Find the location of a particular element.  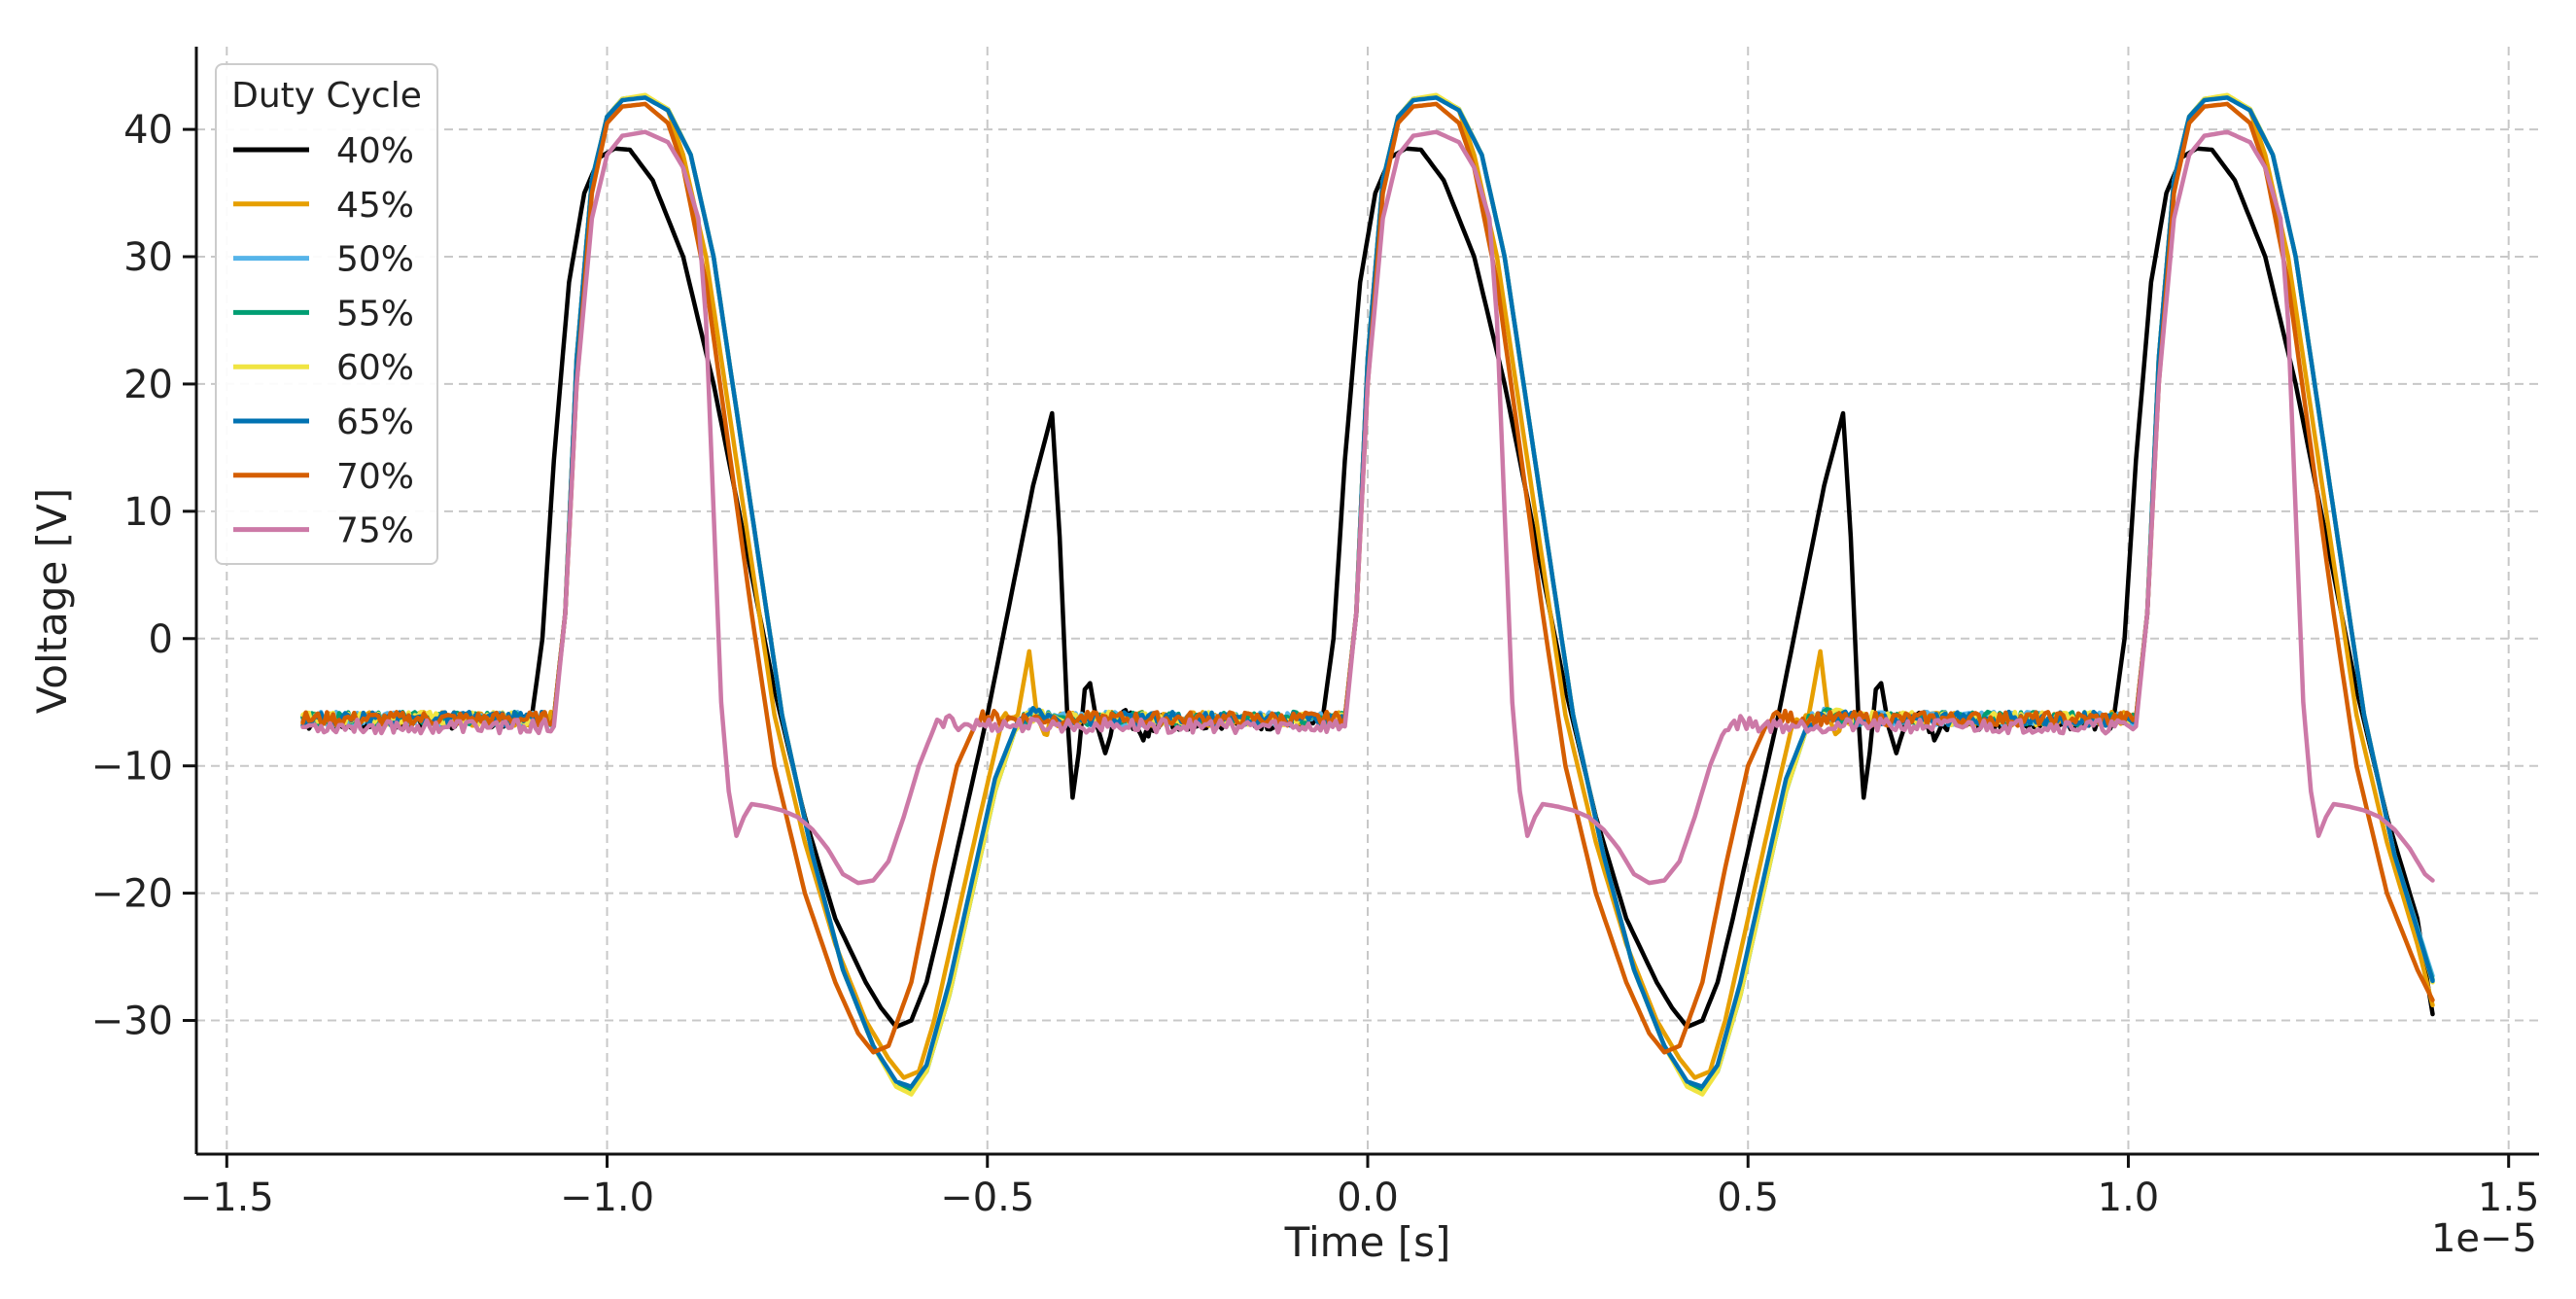

y-axis-ticks: −30 −20 −10 0 10 20 30 40 is located at coordinates (143, 576).